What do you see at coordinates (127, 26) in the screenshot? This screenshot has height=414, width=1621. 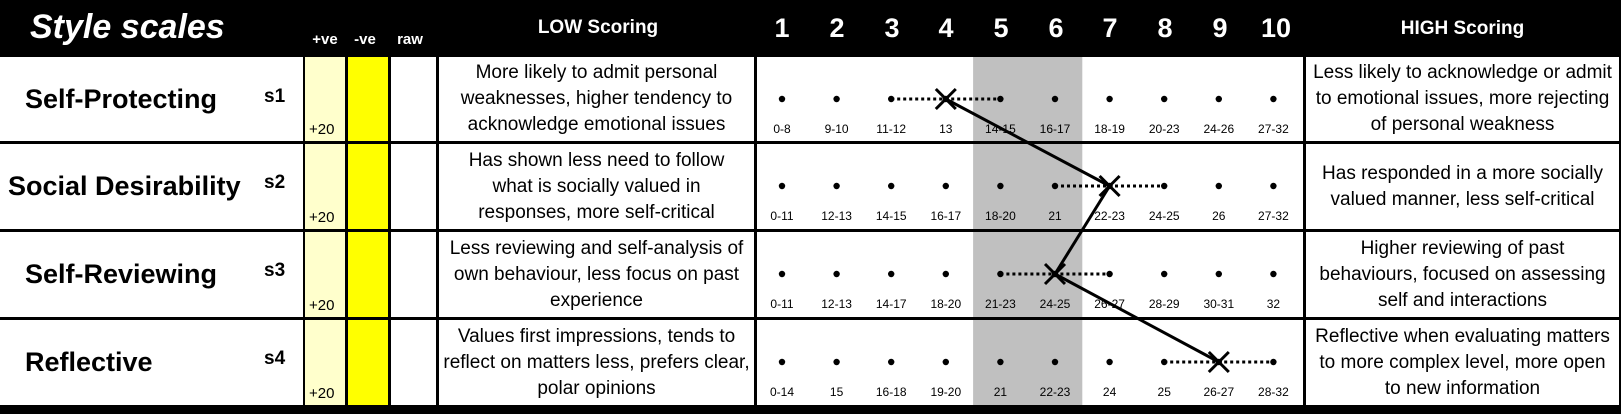 I see `page-title: Style scales` at bounding box center [127, 26].